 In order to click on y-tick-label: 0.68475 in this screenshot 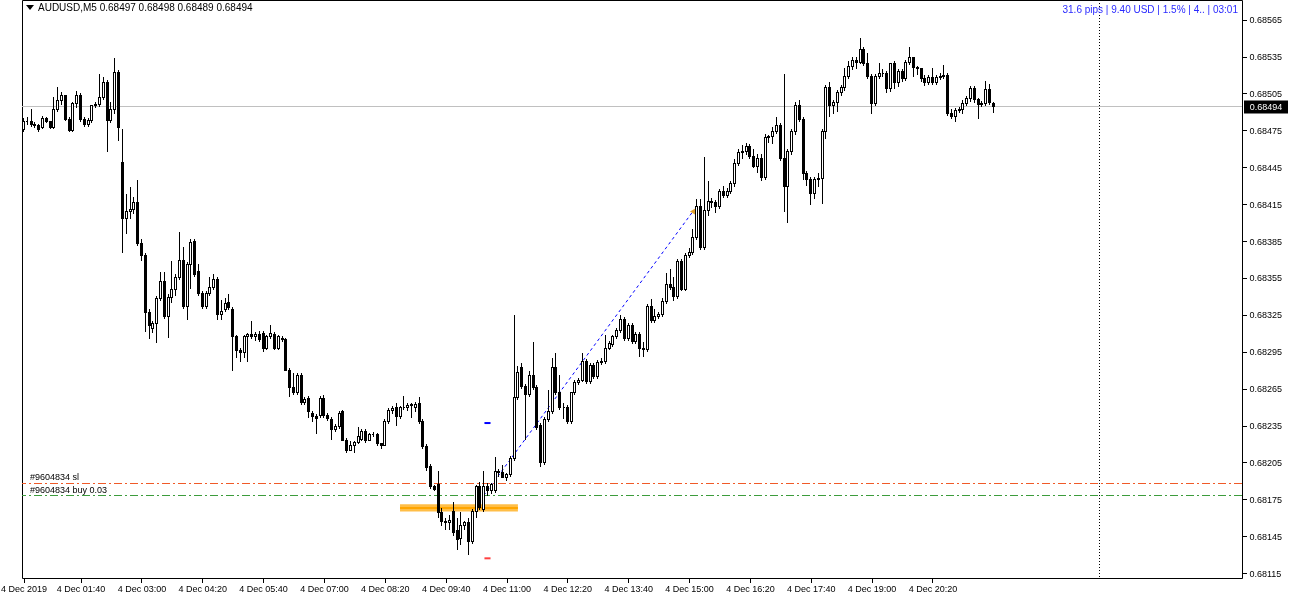, I will do `click(1266, 130)`.